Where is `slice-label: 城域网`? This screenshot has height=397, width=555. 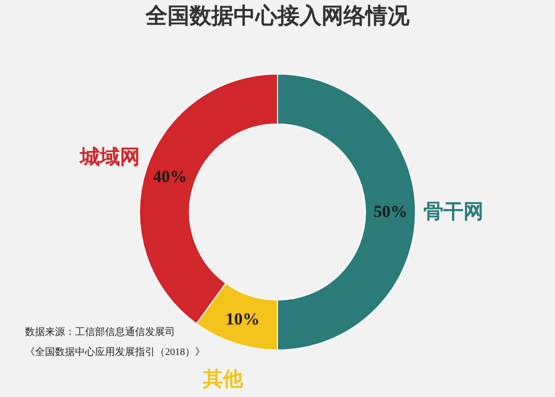 slice-label: 城域网 is located at coordinates (109, 157).